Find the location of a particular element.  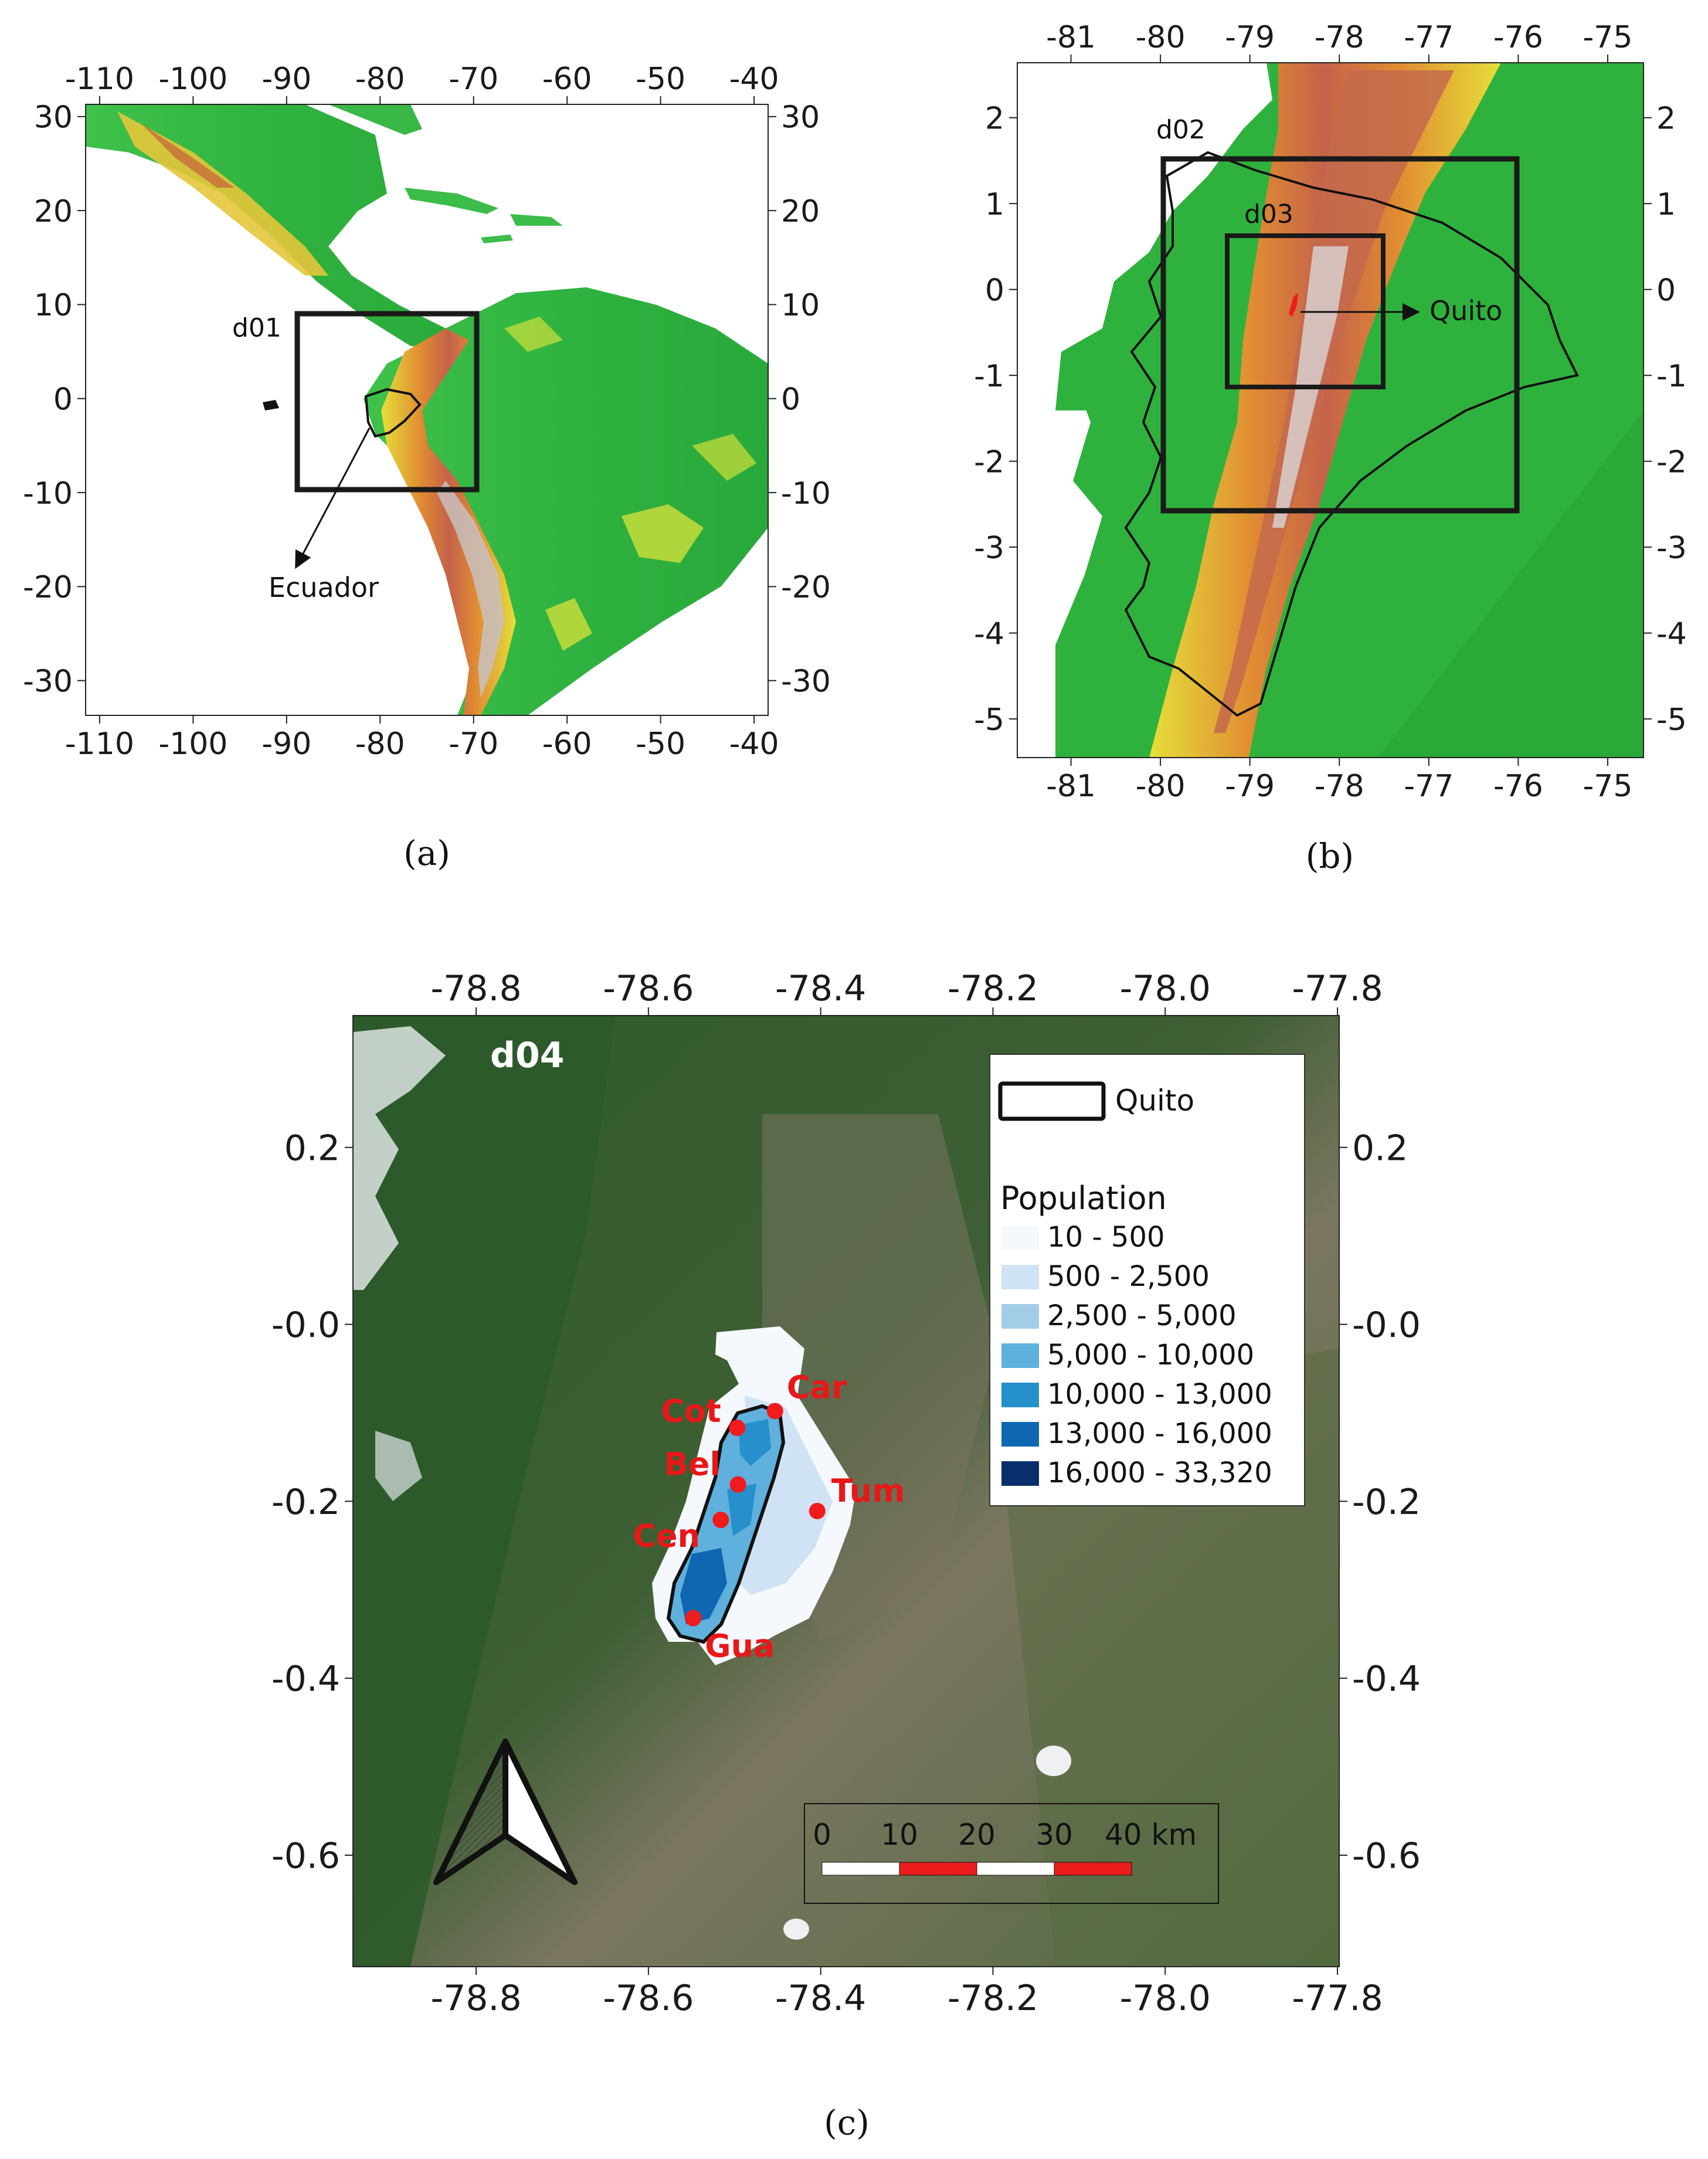

panel-c-xtick-bottom-5: -77.8 is located at coordinates (1337, 1998).